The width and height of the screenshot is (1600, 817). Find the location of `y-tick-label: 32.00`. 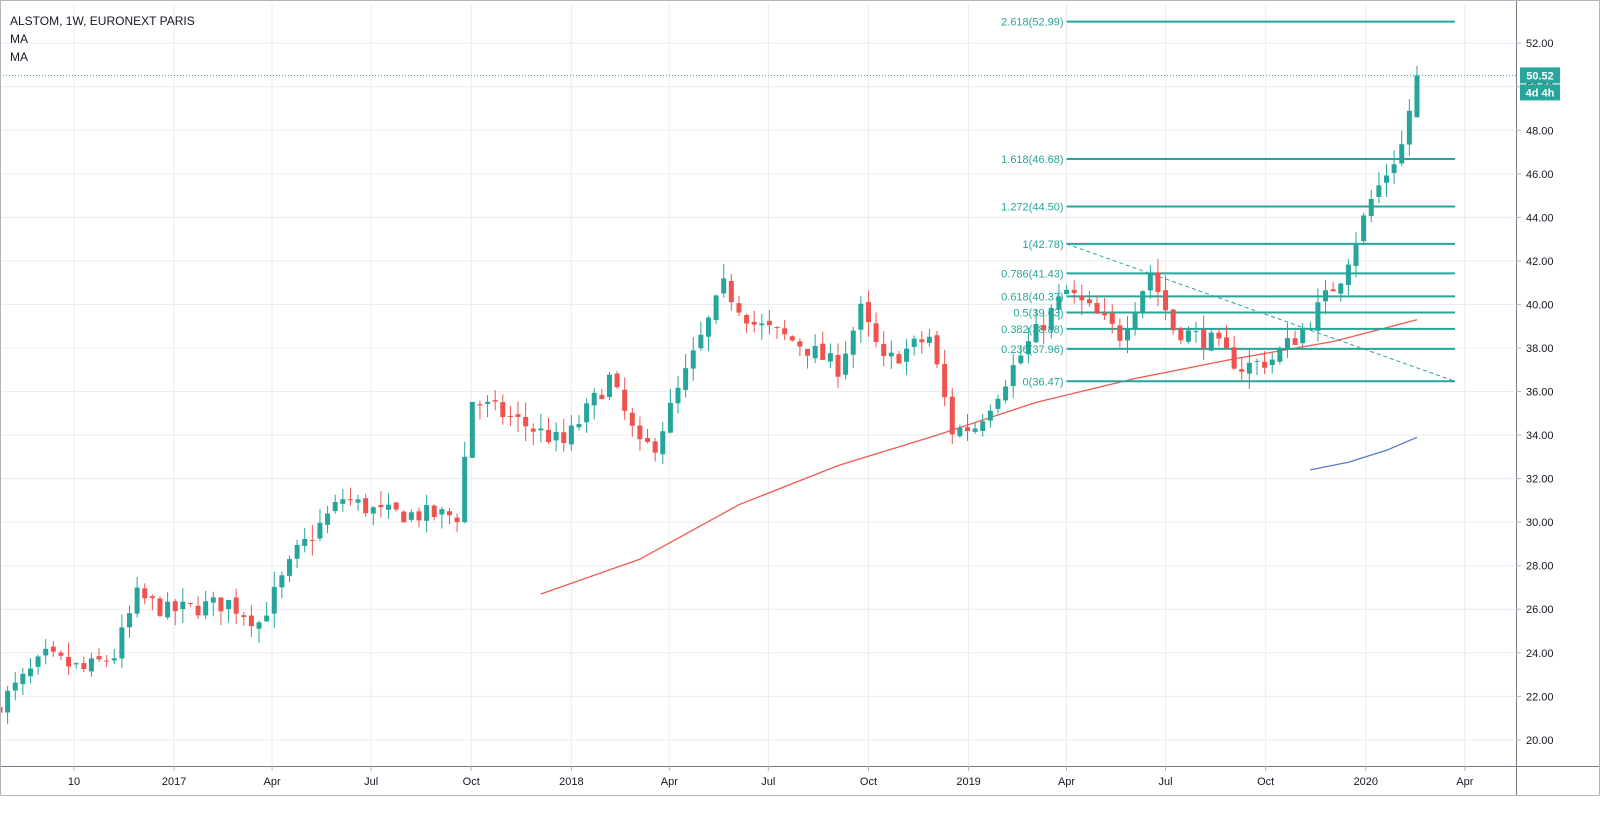

y-tick-label: 32.00 is located at coordinates (1540, 480).